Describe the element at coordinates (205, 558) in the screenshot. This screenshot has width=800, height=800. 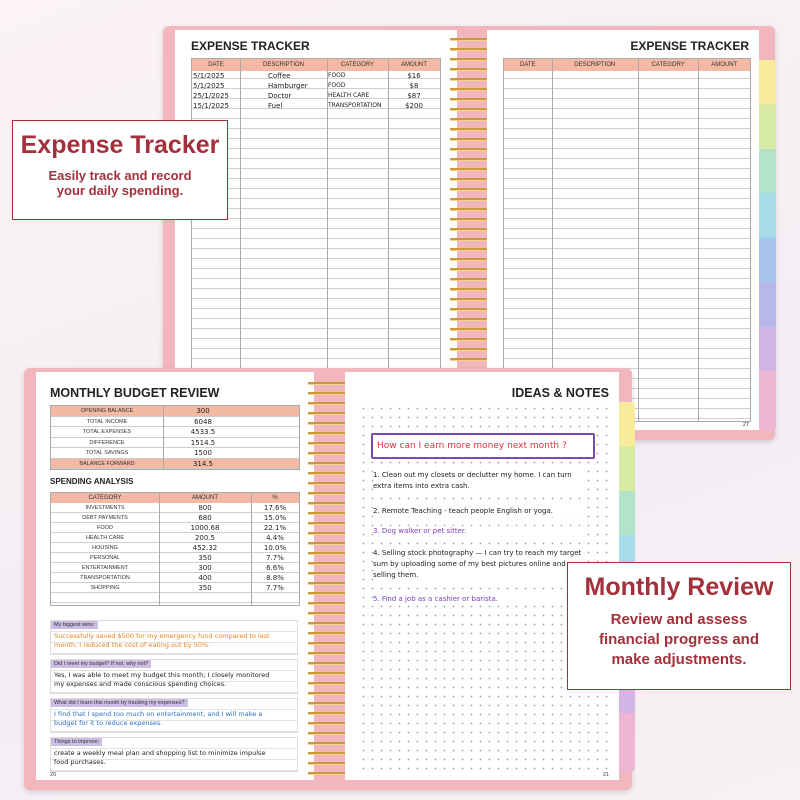
I see `spending-cell: 350` at that location.